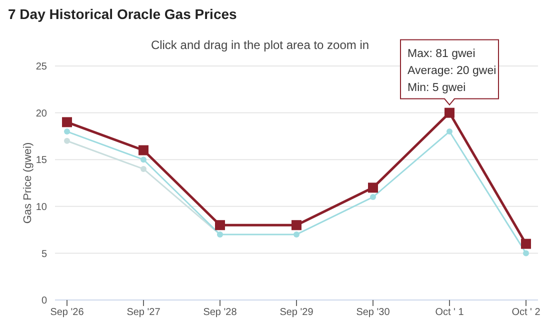  What do you see at coordinates (297, 312) in the screenshot?
I see `x-tick-label: Sep '29` at bounding box center [297, 312].